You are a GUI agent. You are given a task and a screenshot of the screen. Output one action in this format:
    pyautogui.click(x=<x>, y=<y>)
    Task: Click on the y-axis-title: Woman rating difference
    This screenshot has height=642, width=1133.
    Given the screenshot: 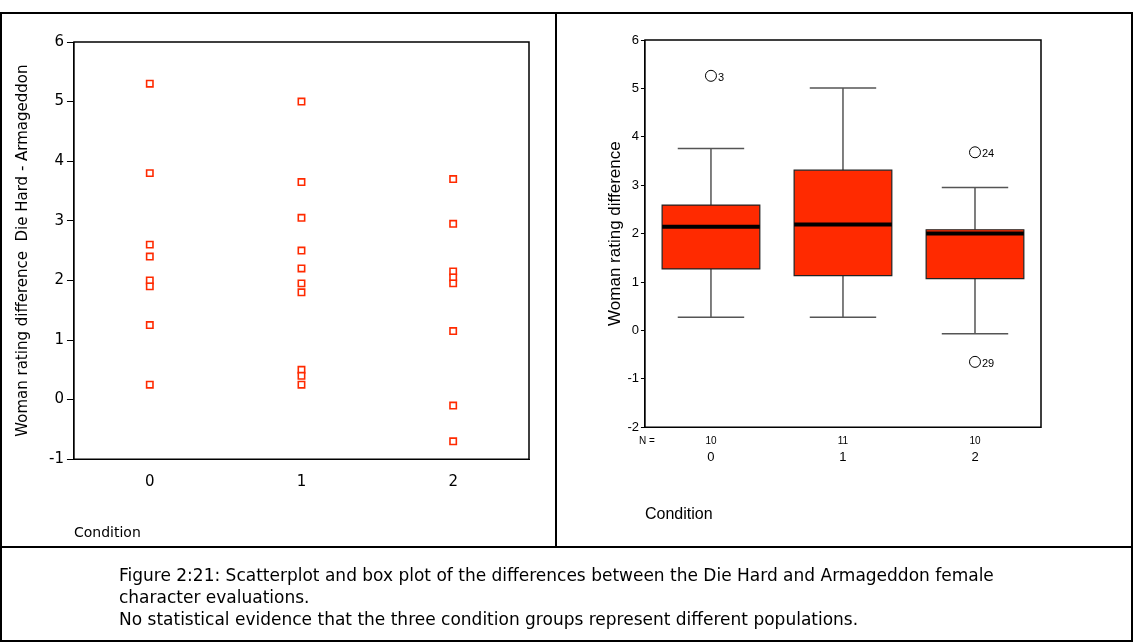 What is the action you would take?
    pyautogui.click(x=614, y=233)
    